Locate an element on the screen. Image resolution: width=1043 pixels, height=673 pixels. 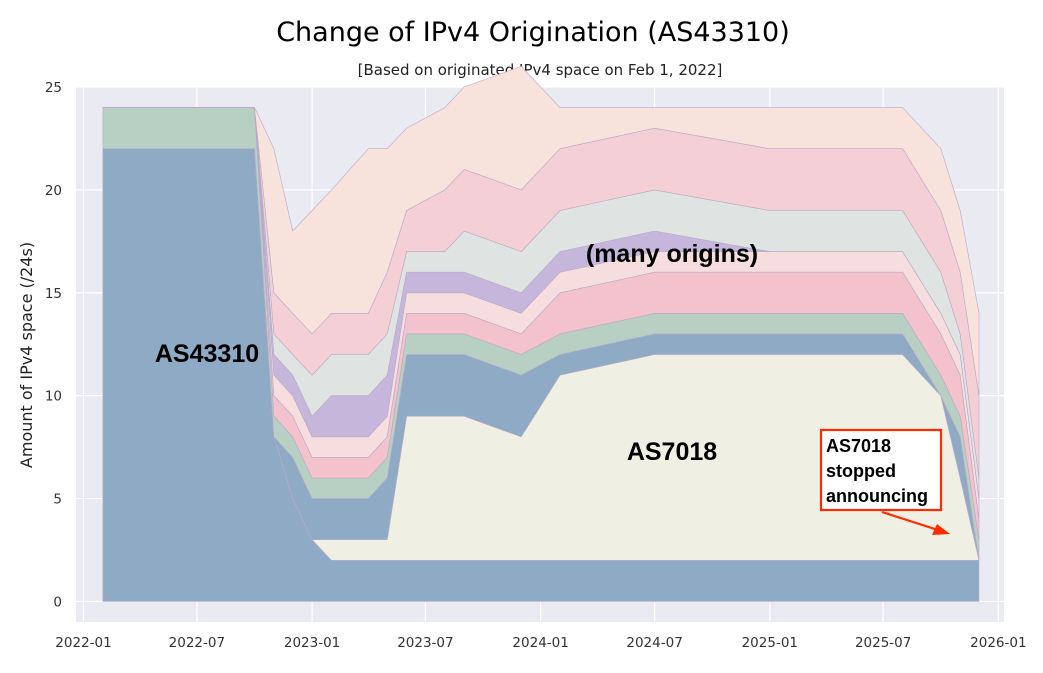
callout-box is located at coordinates (881, 470).